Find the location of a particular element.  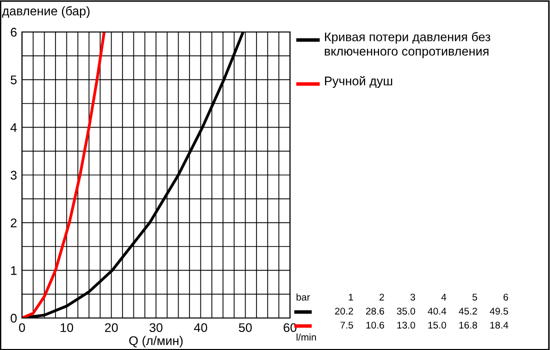

y-axis-title: давление (бар) is located at coordinates (46, 12).